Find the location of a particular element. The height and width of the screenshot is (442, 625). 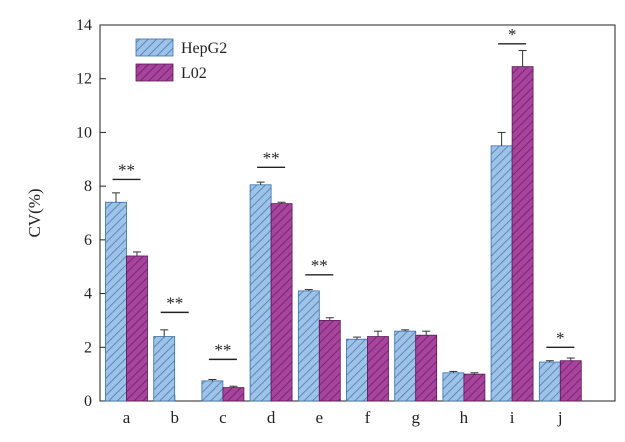

y-tick-label: 6 is located at coordinates (88, 240).